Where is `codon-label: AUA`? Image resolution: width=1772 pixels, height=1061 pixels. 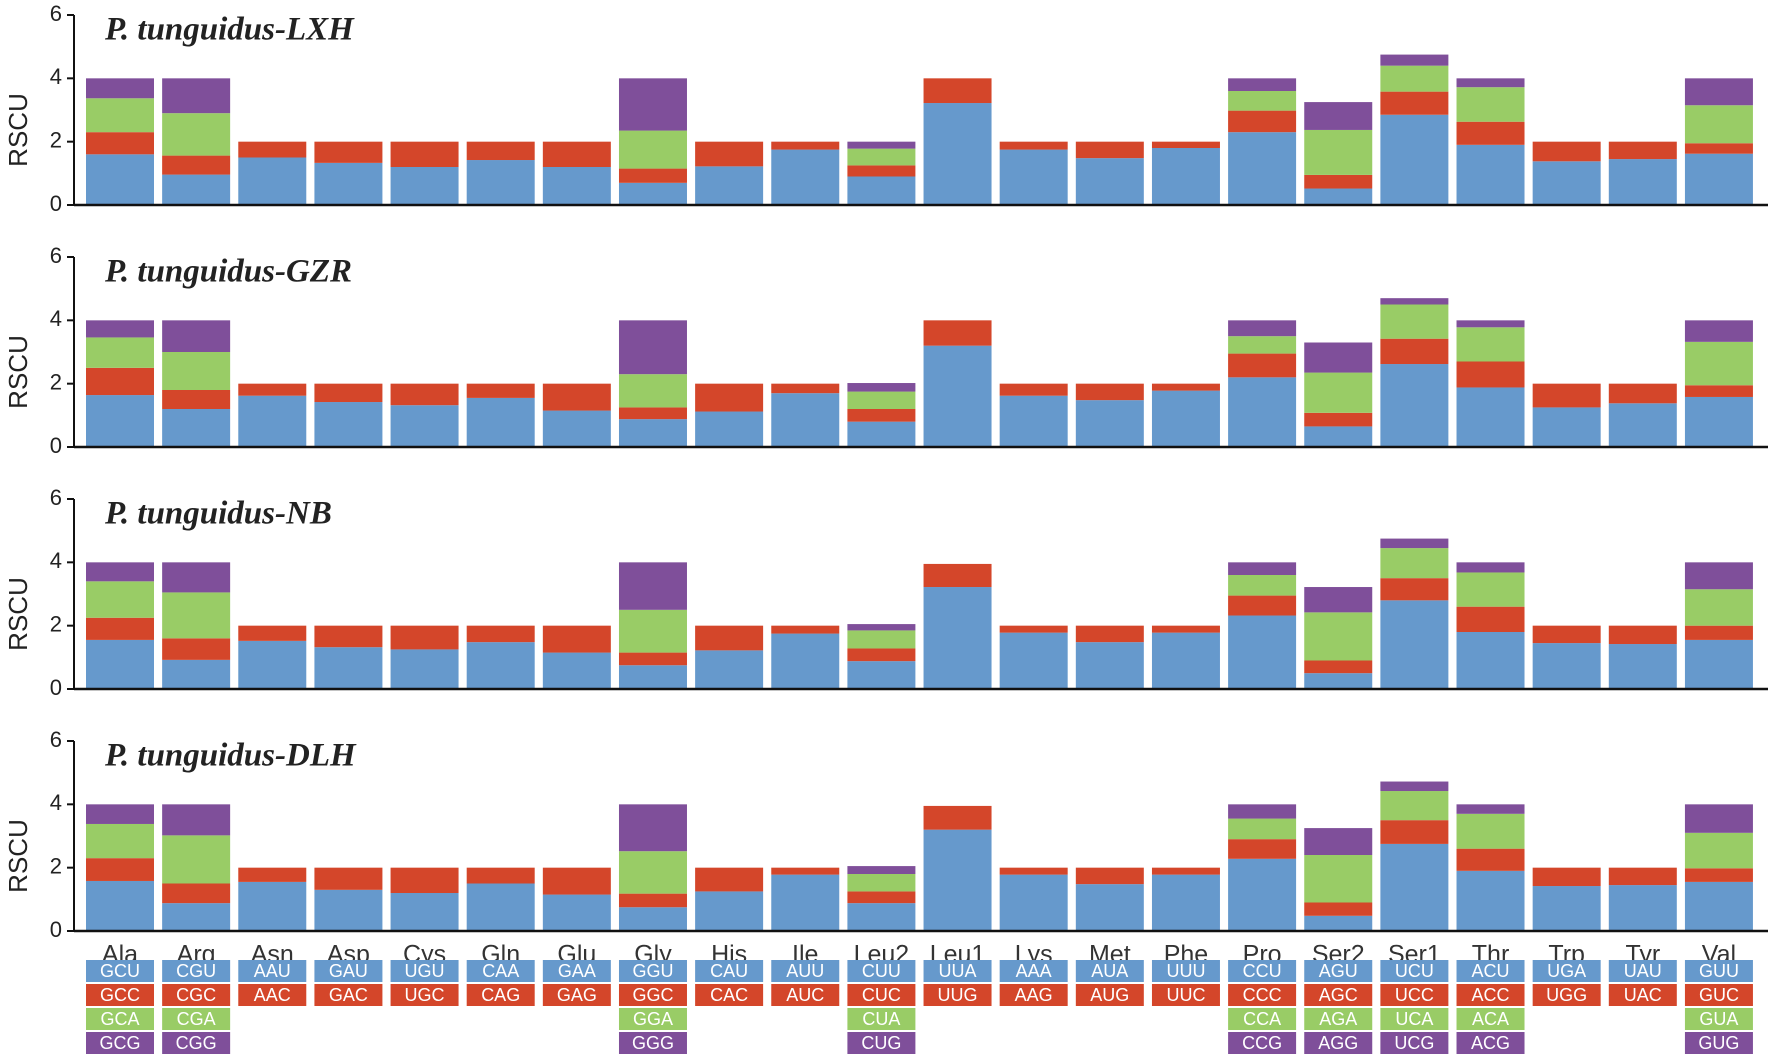 codon-label: AUA is located at coordinates (1109, 971).